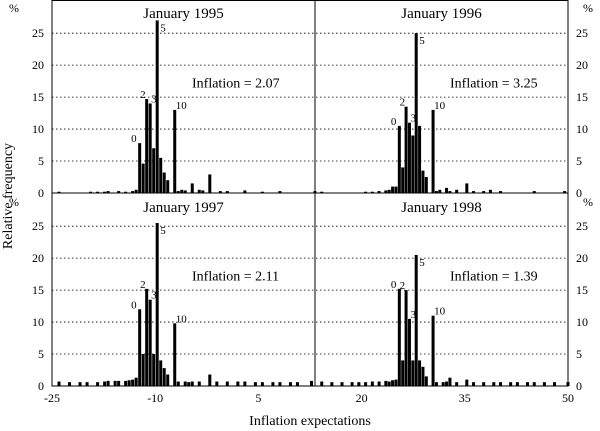  What do you see at coordinates (235, 277) in the screenshot?
I see `inflation-note: Inflation = 2.11` at bounding box center [235, 277].